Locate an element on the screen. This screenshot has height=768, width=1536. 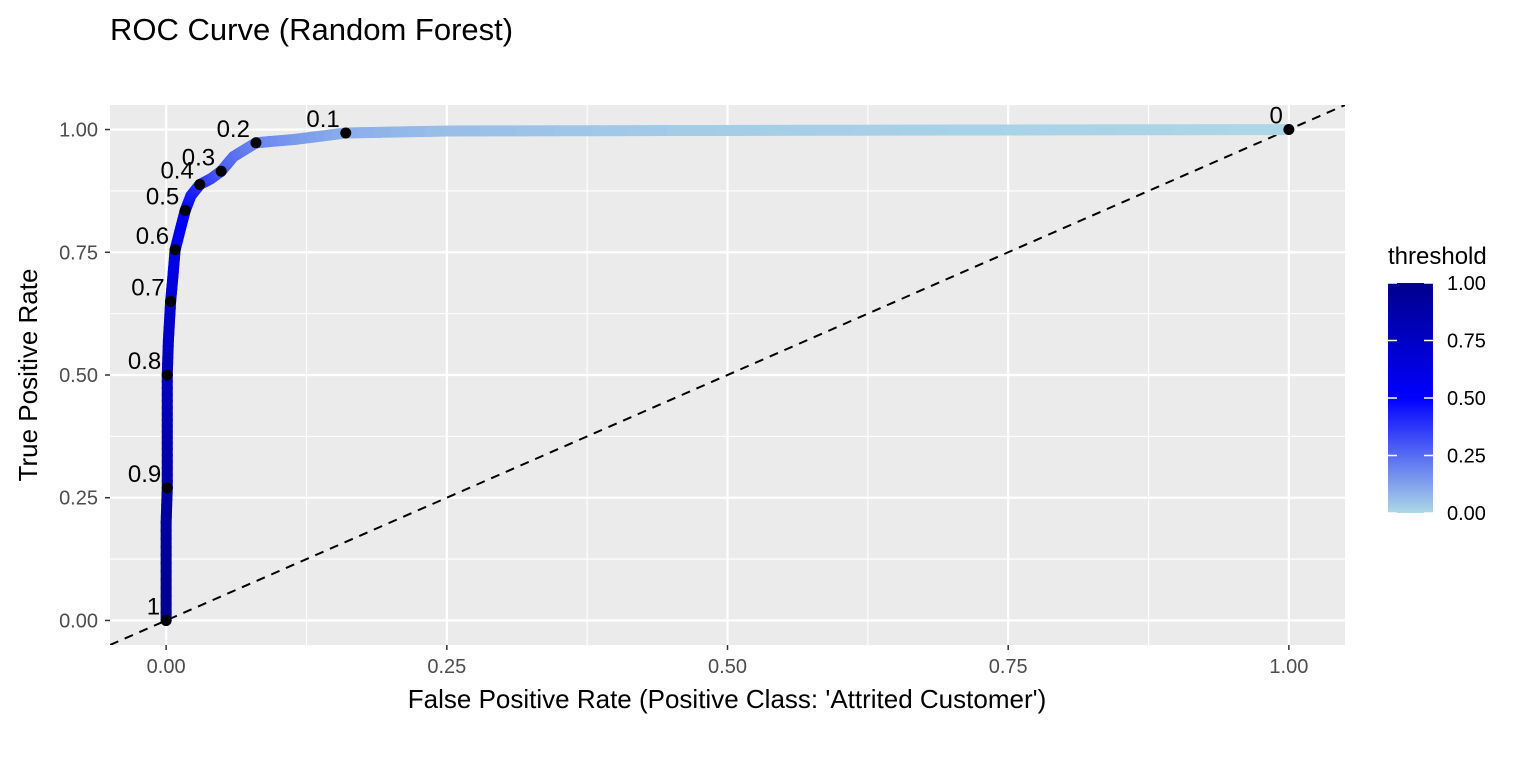
legend-tick-label: 0.75 is located at coordinates (1466, 342).